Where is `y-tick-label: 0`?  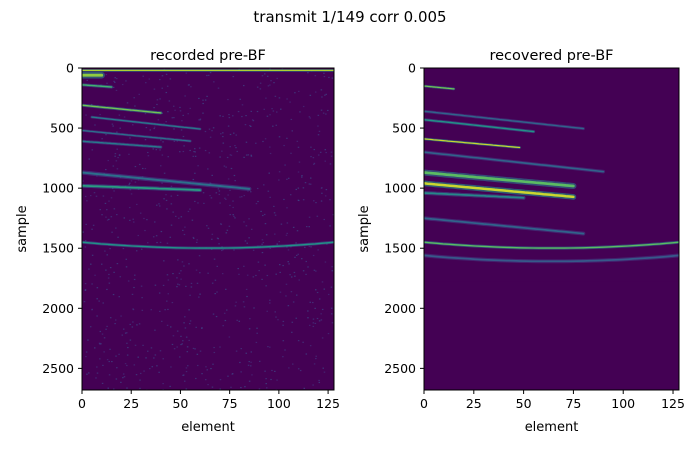
y-tick-label: 0 is located at coordinates (412, 68).